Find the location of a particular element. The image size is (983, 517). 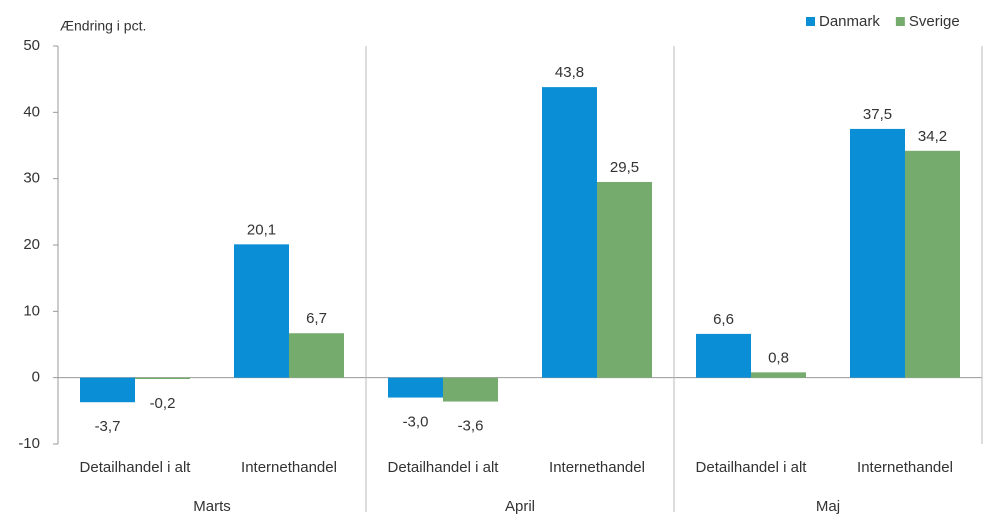

legend-label: Danmark is located at coordinates (849, 21).